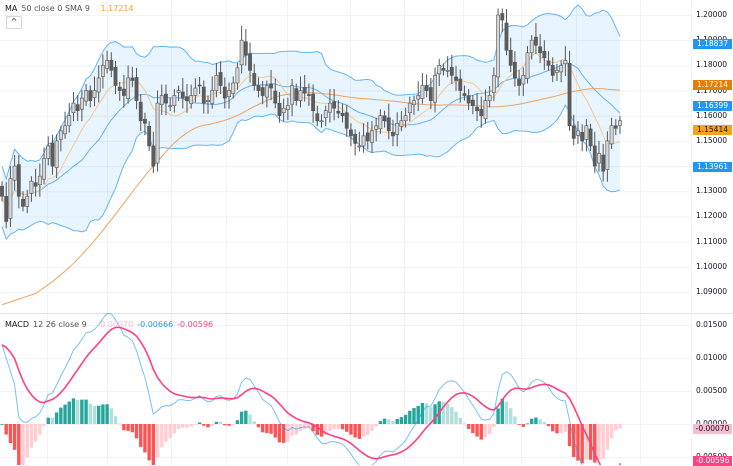 This screenshot has width=733, height=466. Describe the element at coordinates (712, 105) in the screenshot. I see `price-tag: 1.16399` at that location.